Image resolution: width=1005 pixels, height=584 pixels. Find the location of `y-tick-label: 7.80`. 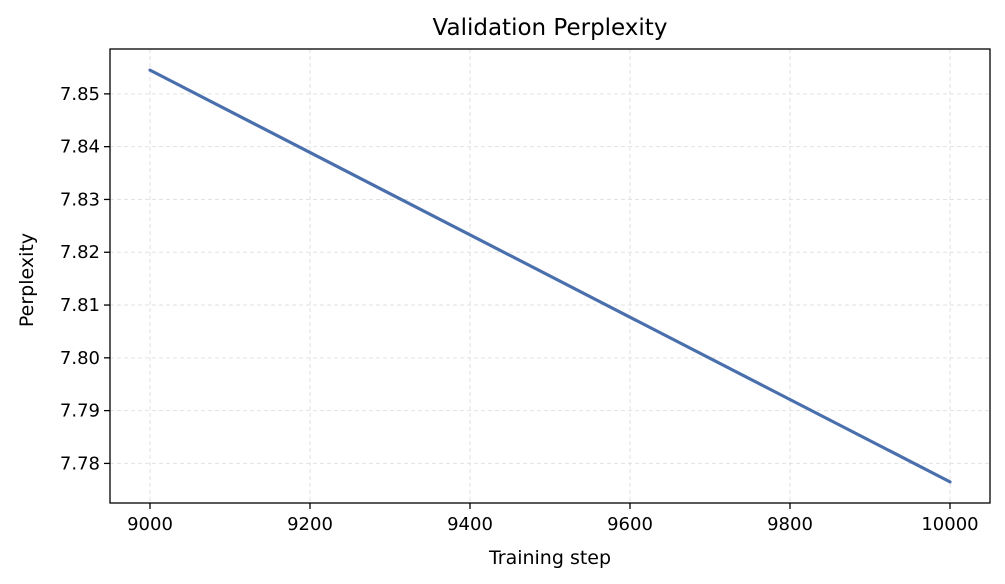

y-tick-label: 7.80 is located at coordinates (80, 358).